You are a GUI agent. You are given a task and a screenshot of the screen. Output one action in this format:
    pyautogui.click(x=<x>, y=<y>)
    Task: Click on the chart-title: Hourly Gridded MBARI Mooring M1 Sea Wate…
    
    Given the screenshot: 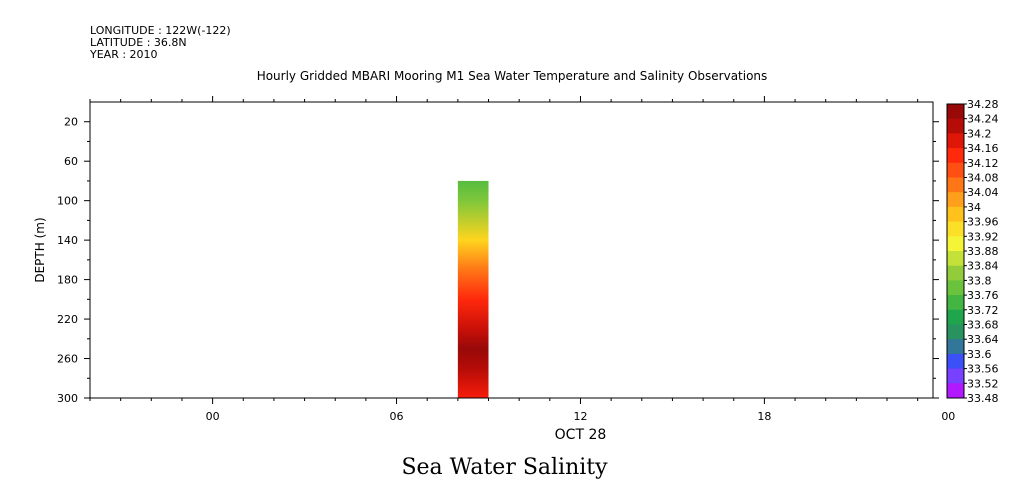 What is the action you would take?
    pyautogui.click(x=512, y=76)
    